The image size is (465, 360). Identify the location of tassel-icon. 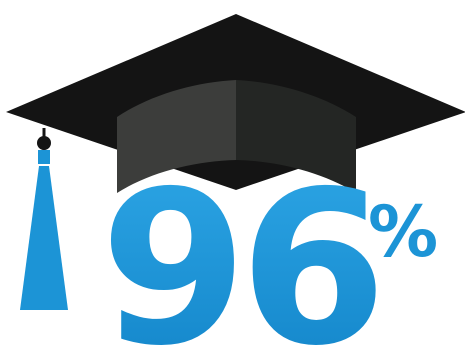
(44, 238).